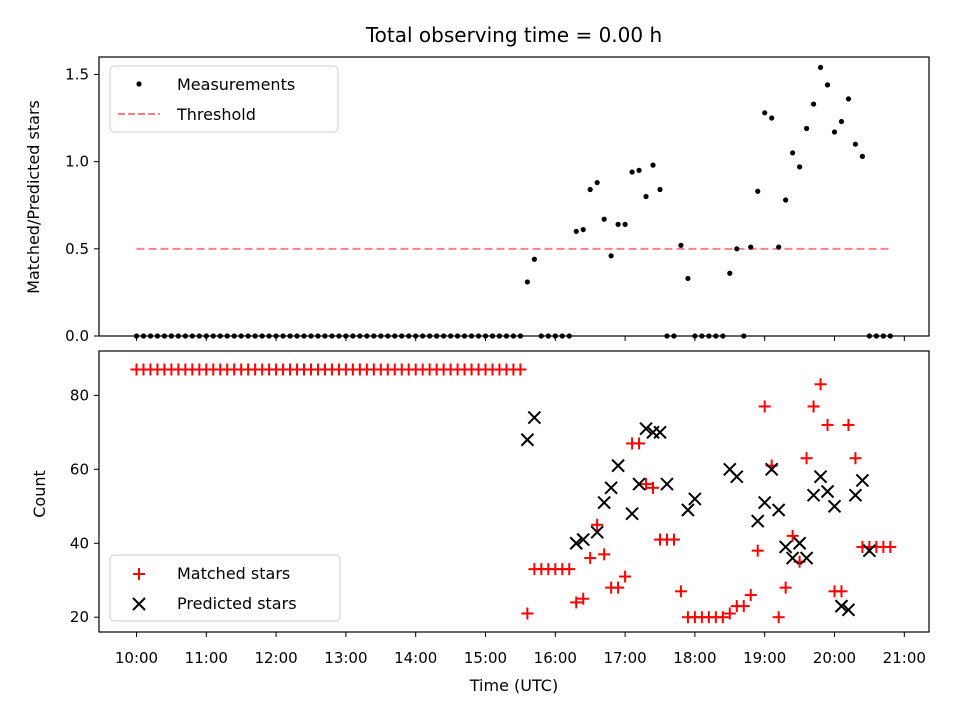 The height and width of the screenshot is (720, 960). Describe the element at coordinates (136, 658) in the screenshot. I see `bottom-x-tick-label: 10:00` at that location.